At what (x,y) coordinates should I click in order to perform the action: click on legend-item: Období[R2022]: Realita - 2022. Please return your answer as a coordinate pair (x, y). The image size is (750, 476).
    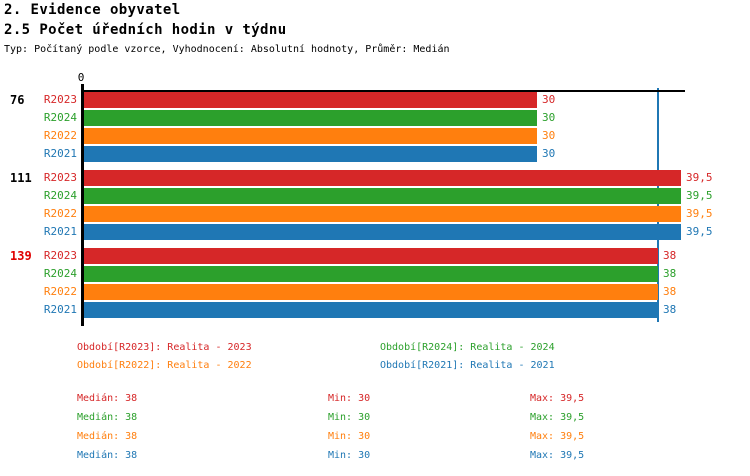
    Looking at the image, I should click on (164, 365).